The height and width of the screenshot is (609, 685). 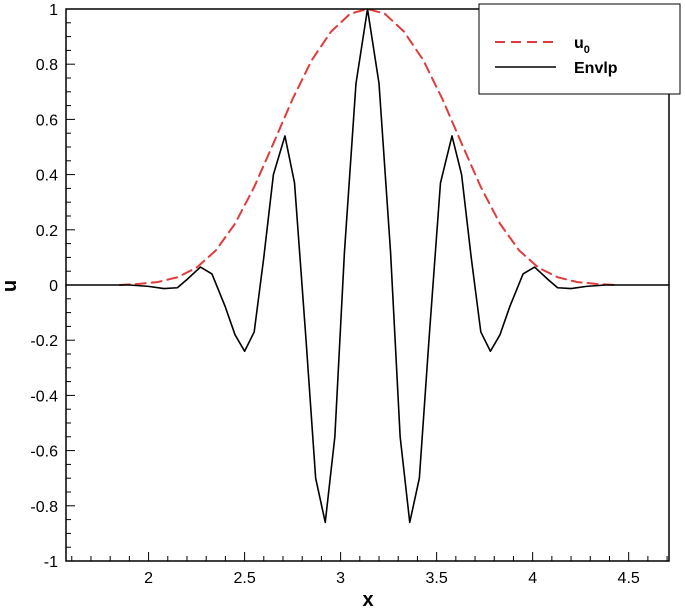 I want to click on x-tick-label: 3.5, so click(x=437, y=578).